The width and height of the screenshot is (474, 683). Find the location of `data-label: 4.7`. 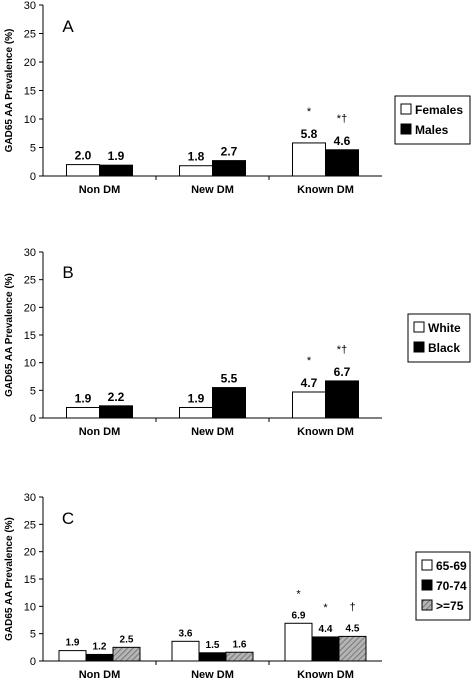

data-label: 4.7 is located at coordinates (309, 383).